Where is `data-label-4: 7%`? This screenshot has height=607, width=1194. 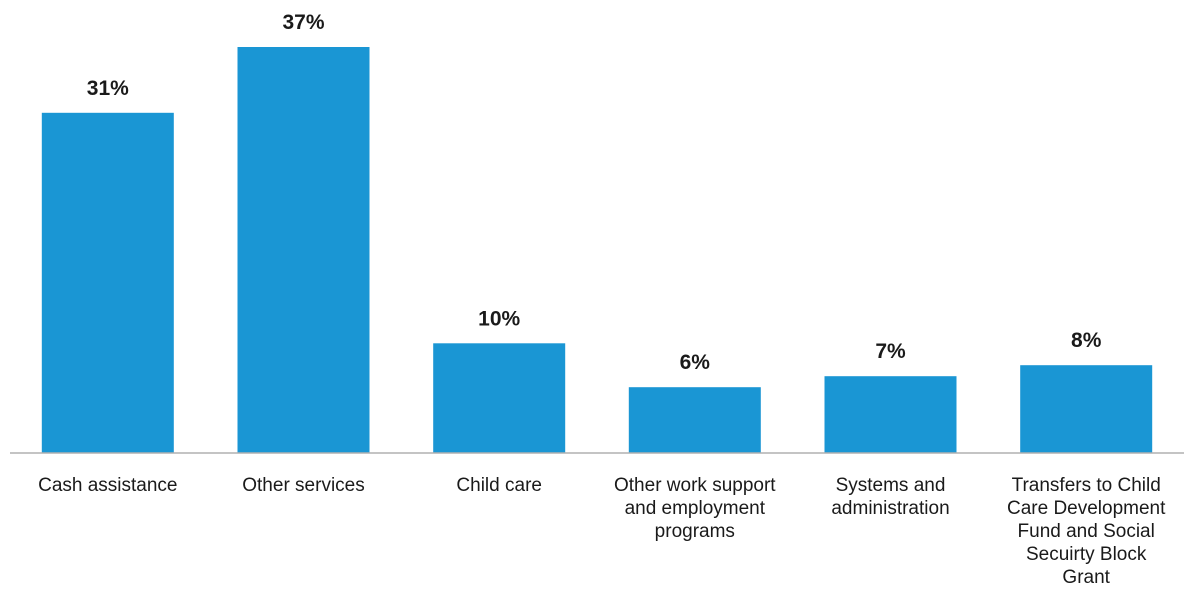
data-label-4: 7% is located at coordinates (890, 351).